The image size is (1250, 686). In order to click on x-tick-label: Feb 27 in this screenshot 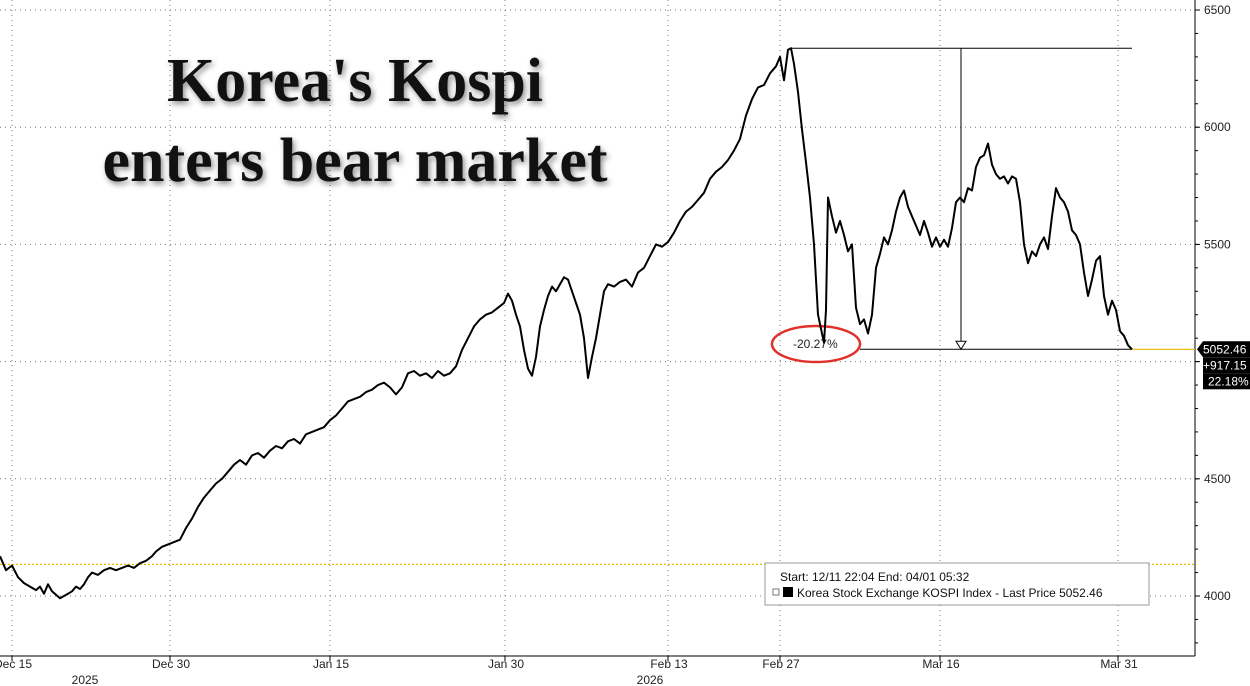, I will do `click(781, 664)`.